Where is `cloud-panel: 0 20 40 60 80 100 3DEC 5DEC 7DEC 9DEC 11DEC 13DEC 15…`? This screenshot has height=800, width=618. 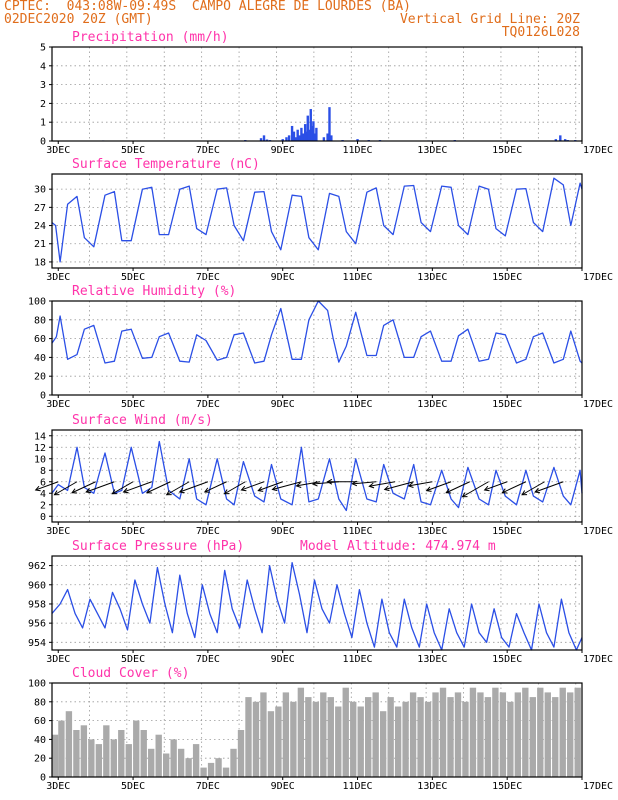 cloud-panel: 0 20 40 60 80 100 3DEC 5DEC 7DEC 9DEC 11DEC 13DEC 15… is located at coordinates (320, 729).